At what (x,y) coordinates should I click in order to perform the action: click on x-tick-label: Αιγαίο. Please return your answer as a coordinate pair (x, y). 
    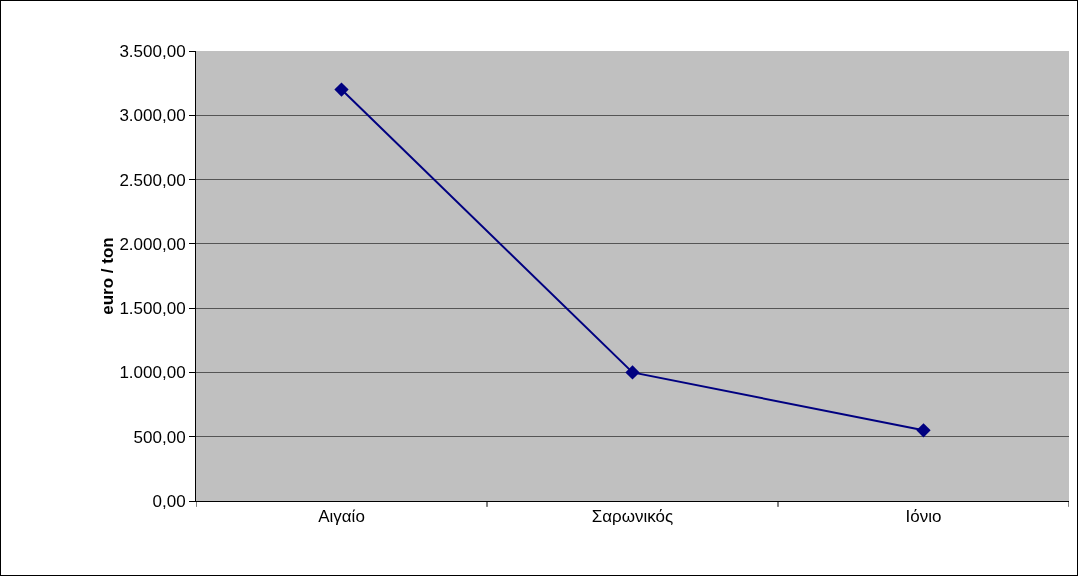
    Looking at the image, I should click on (341, 517).